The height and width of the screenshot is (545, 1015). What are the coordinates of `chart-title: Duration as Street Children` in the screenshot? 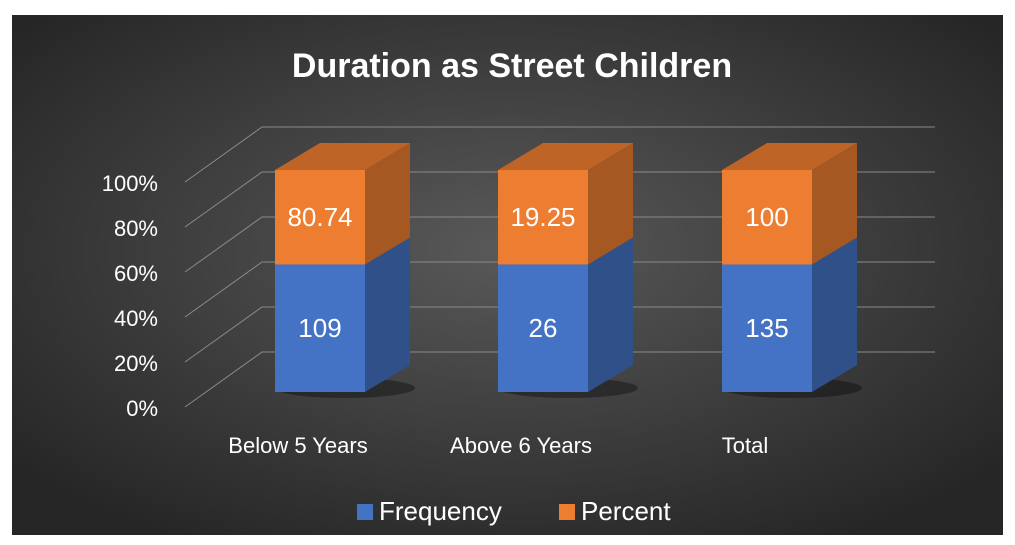 It's located at (512, 66).